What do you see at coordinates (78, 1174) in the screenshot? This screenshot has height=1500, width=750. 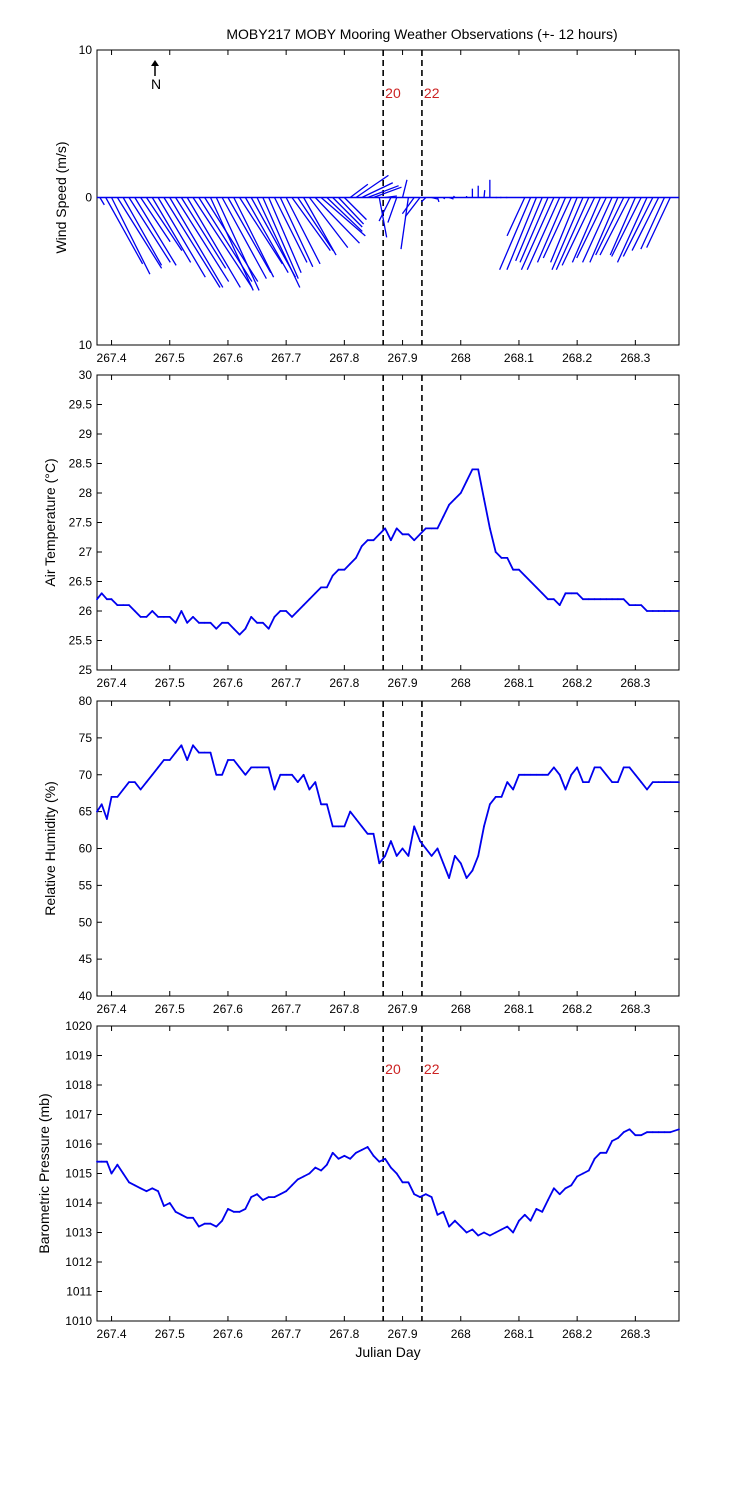 I see `y-tick-label: 1015` at bounding box center [78, 1174].